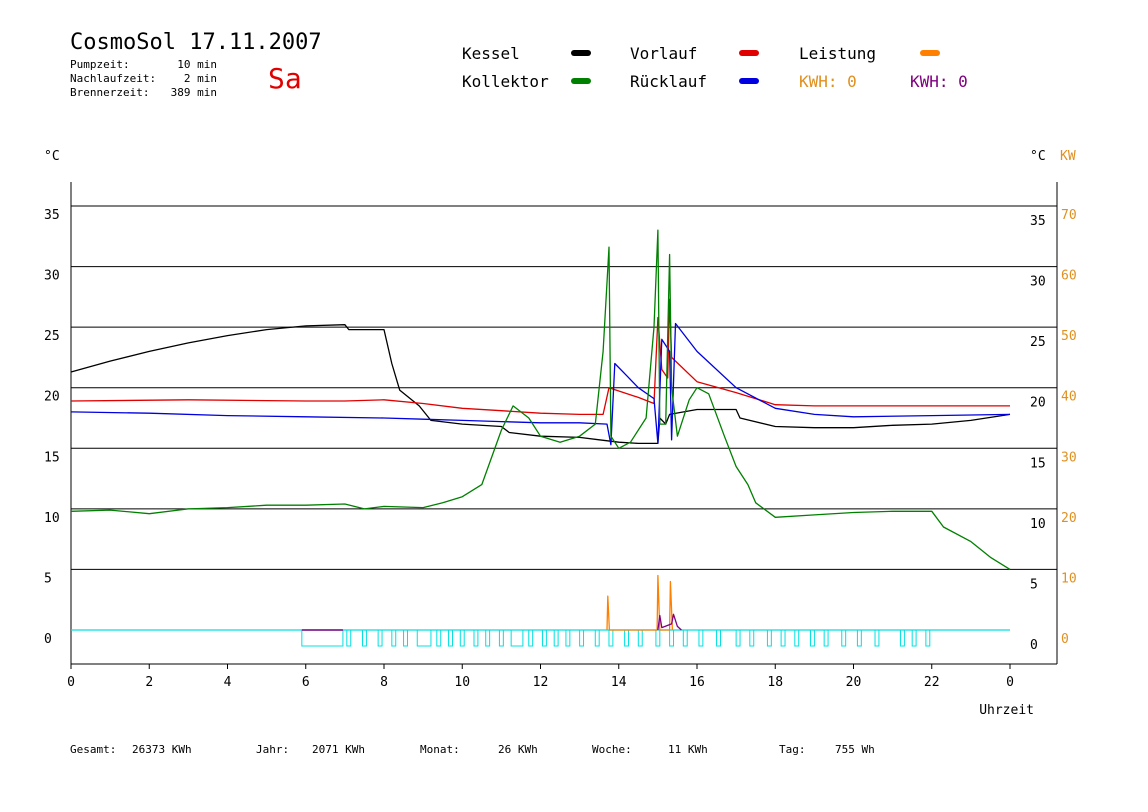 This screenshot has height=812, width=1148. I want to click on brennerzeit-value: 389 min, so click(193, 92).